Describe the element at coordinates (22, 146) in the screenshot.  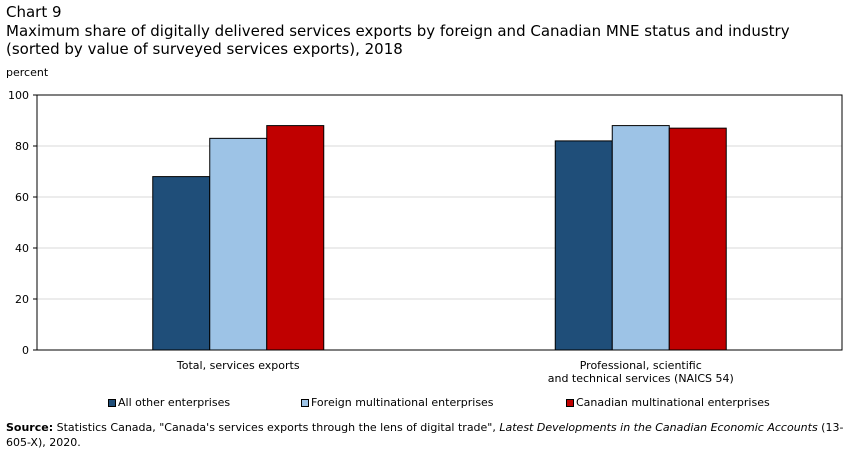
I see `y-tick-label: 80` at that location.